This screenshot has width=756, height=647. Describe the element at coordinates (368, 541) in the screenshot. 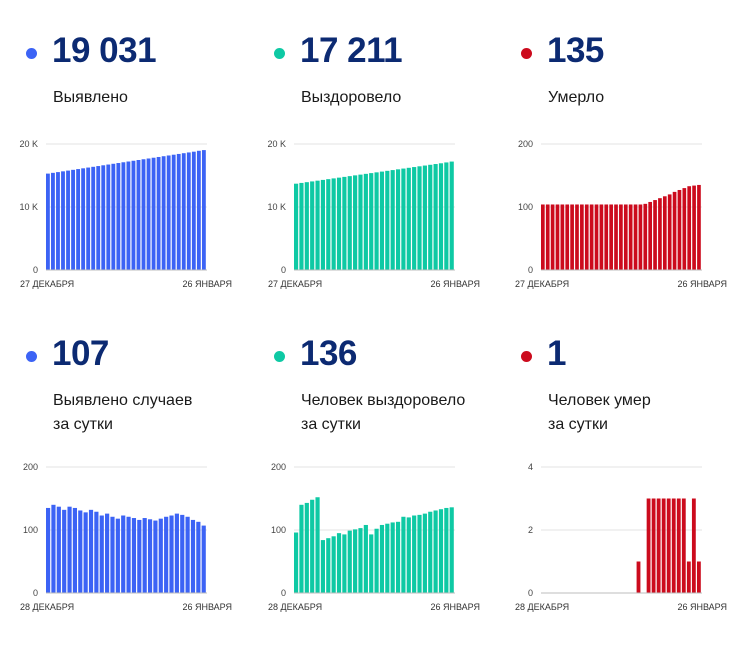

I see `recovered-daily-chart: 0 100 200 28 ДЕКАБРЯ 26 ЯНВАРЯ` at that location.